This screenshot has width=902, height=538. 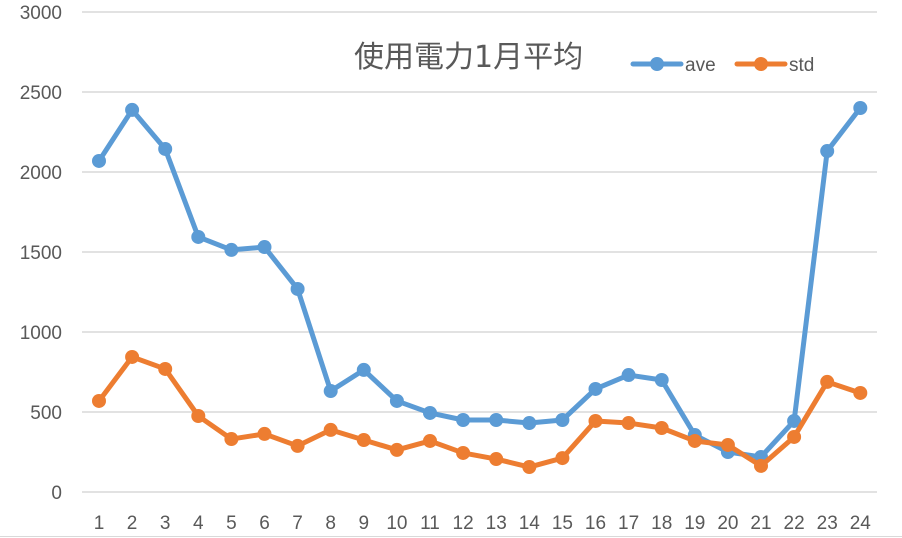 What do you see at coordinates (41, 173) in the screenshot?
I see `y-tick-label: 2000` at bounding box center [41, 173].